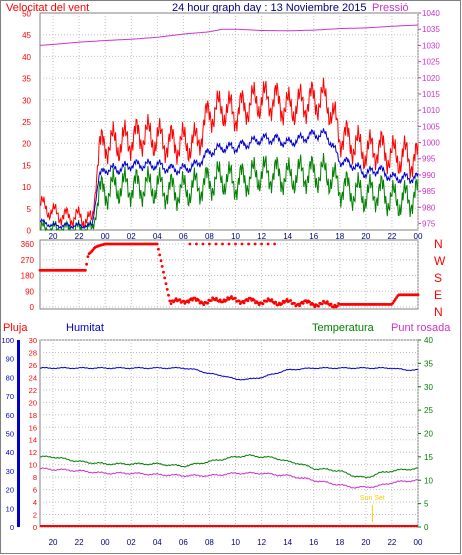 This screenshot has width=462, height=555. What do you see at coordinates (35, 502) in the screenshot?
I see `rain-y-tick: 4` at bounding box center [35, 502].